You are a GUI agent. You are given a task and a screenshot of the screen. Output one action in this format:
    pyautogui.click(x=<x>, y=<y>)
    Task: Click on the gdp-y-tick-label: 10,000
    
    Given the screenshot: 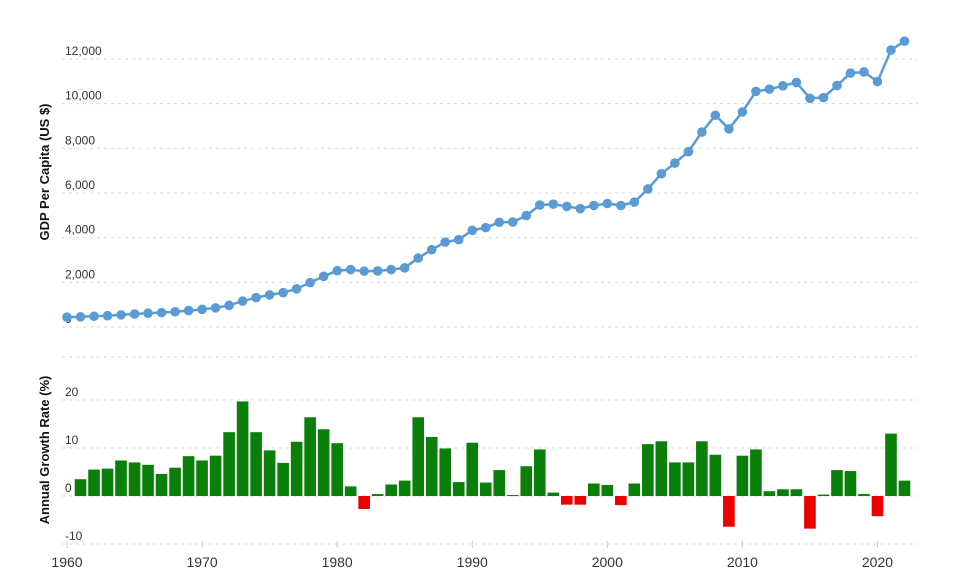 What is the action you would take?
    pyautogui.click(x=83, y=96)
    